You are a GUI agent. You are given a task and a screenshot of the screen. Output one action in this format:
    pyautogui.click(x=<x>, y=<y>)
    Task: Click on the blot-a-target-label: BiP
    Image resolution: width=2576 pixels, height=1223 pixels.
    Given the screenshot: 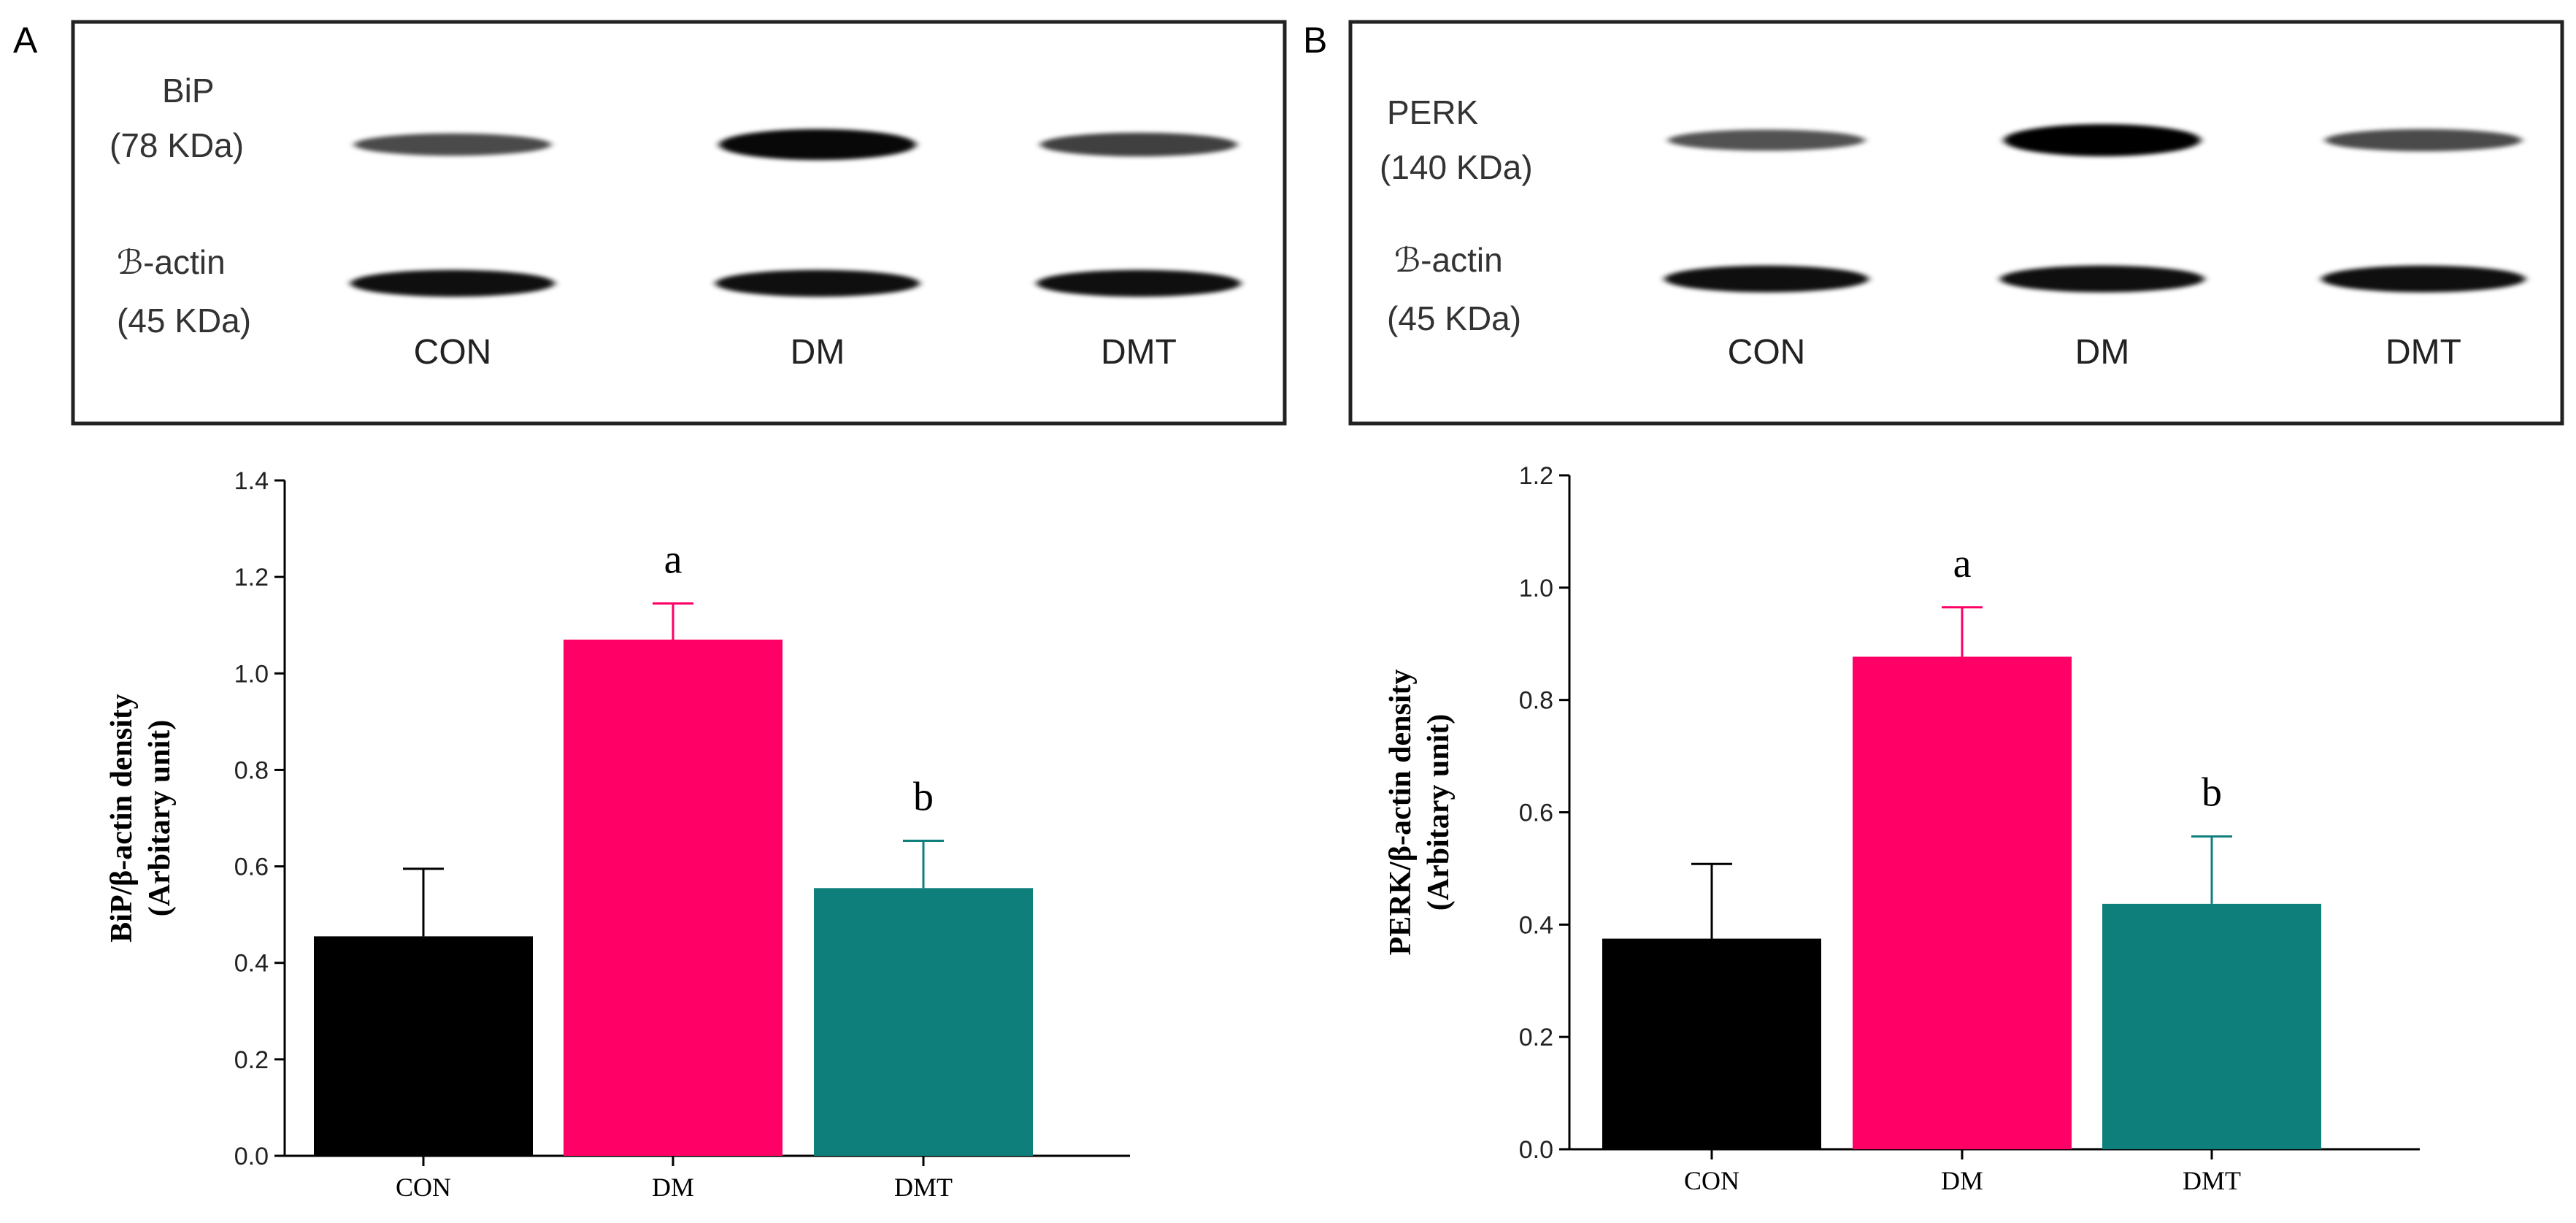 What is the action you would take?
    pyautogui.click(x=188, y=91)
    